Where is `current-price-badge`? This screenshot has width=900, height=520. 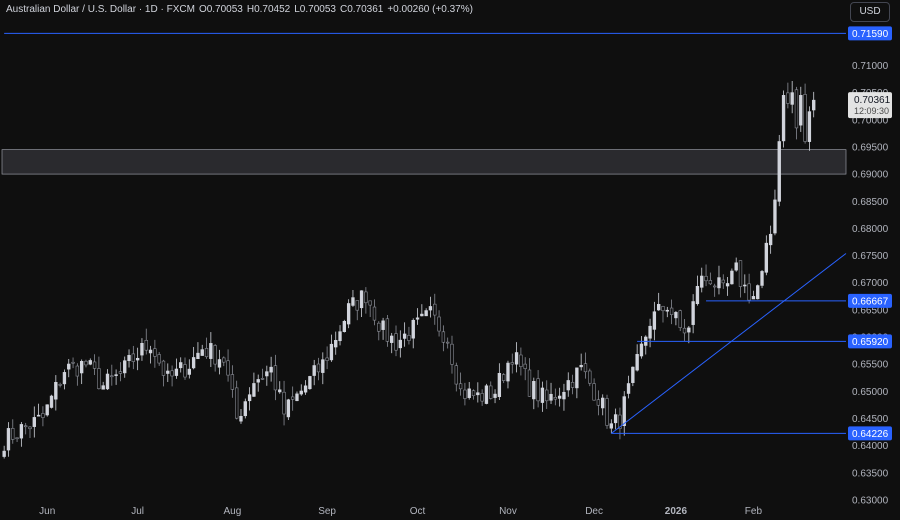
current-price-badge is located at coordinates (870, 105).